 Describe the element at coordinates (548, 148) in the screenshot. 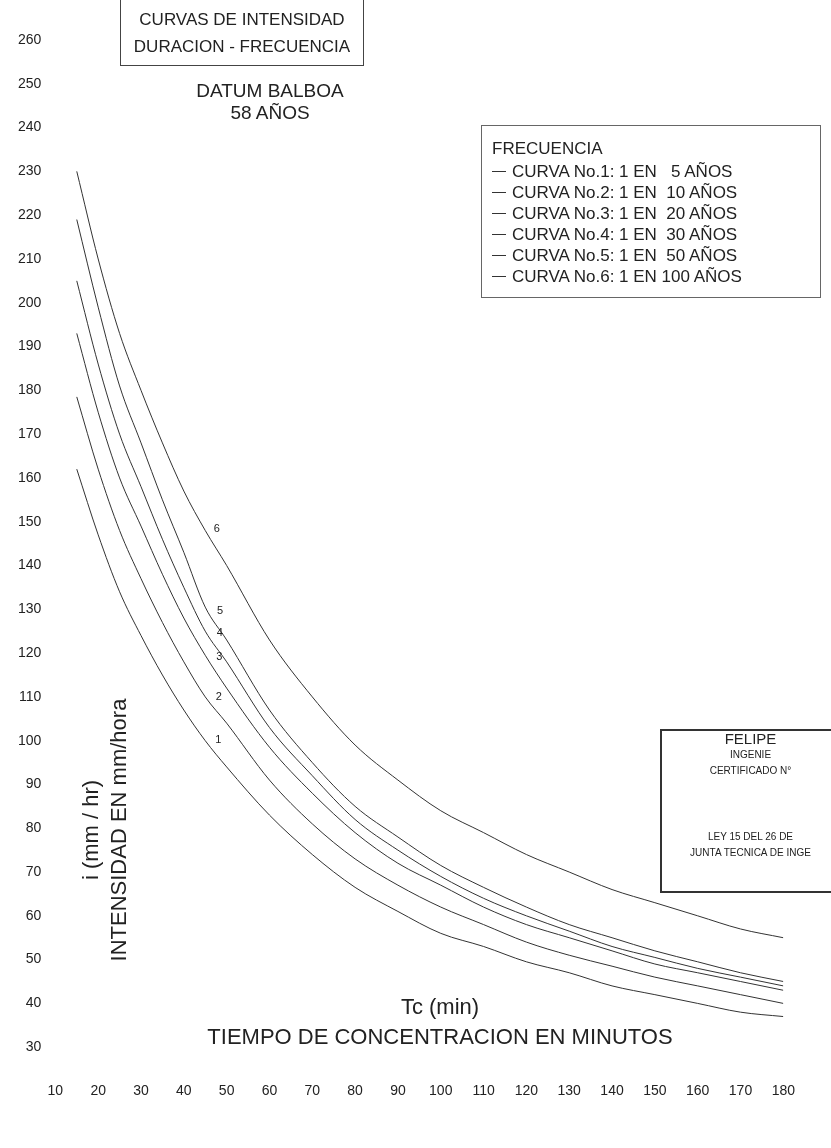

I see `legend-title: FRECUENCIA` at that location.